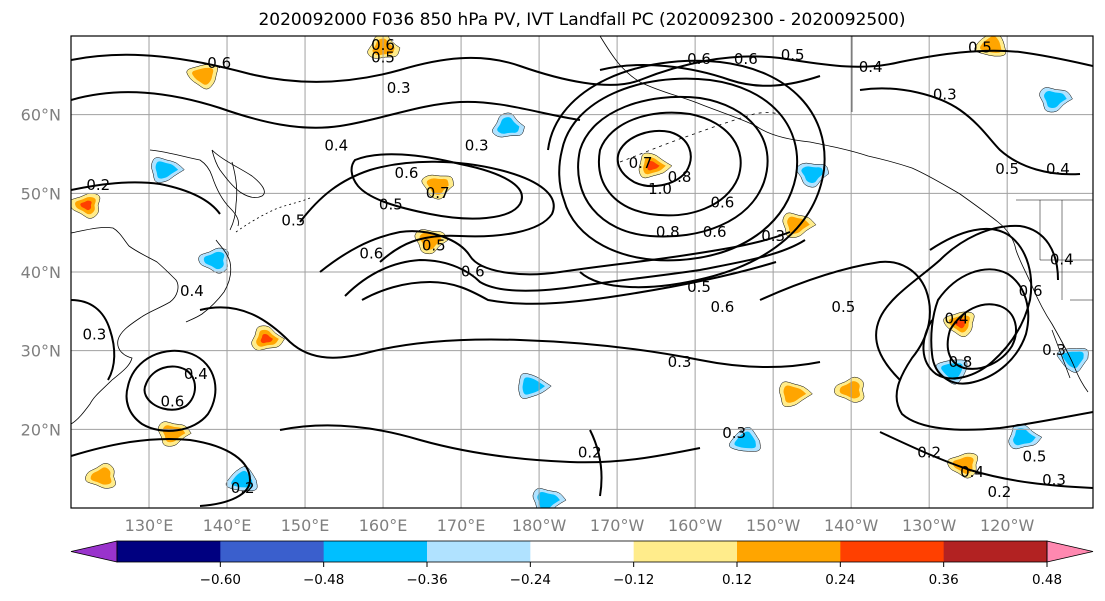 The image size is (1105, 601). I want to click on coastline-kamchatka, so click(238, 174).